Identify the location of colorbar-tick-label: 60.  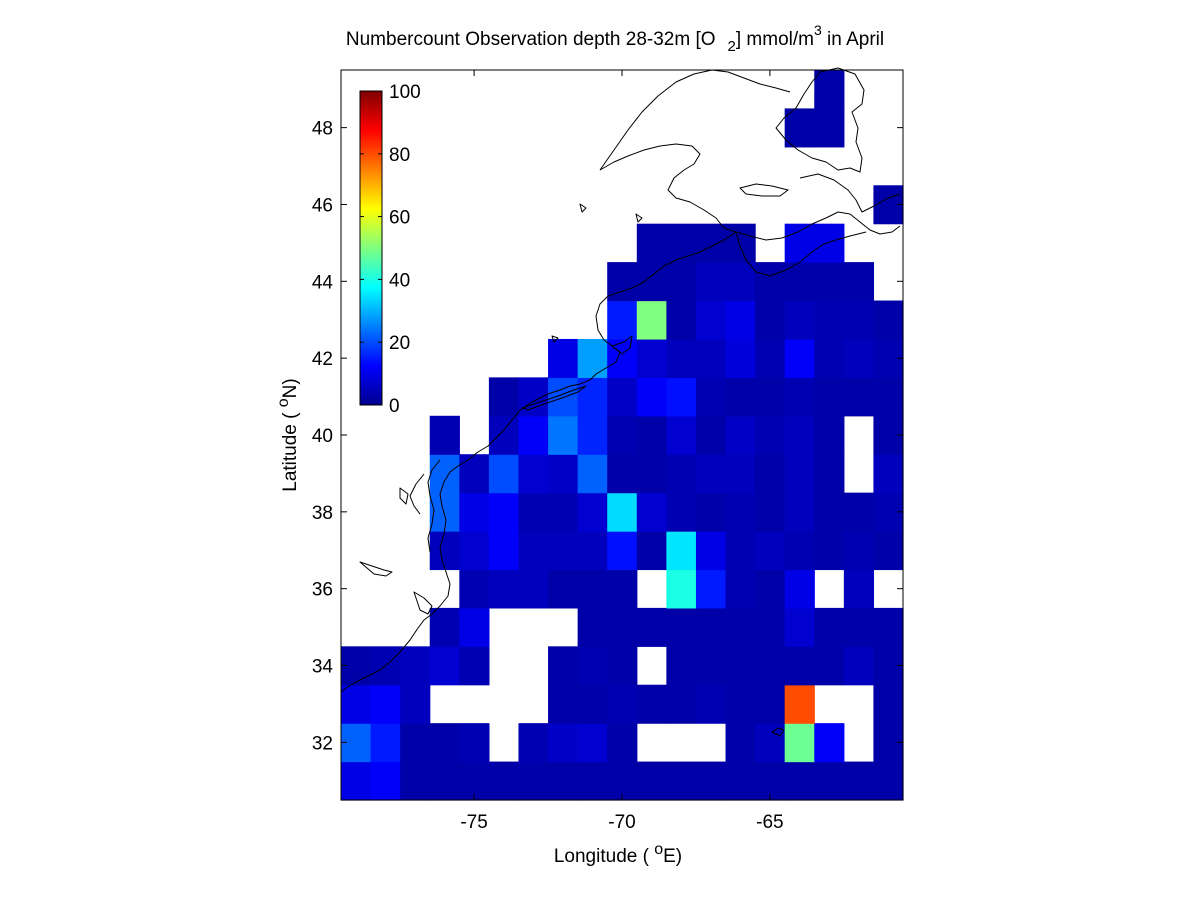
(399, 218).